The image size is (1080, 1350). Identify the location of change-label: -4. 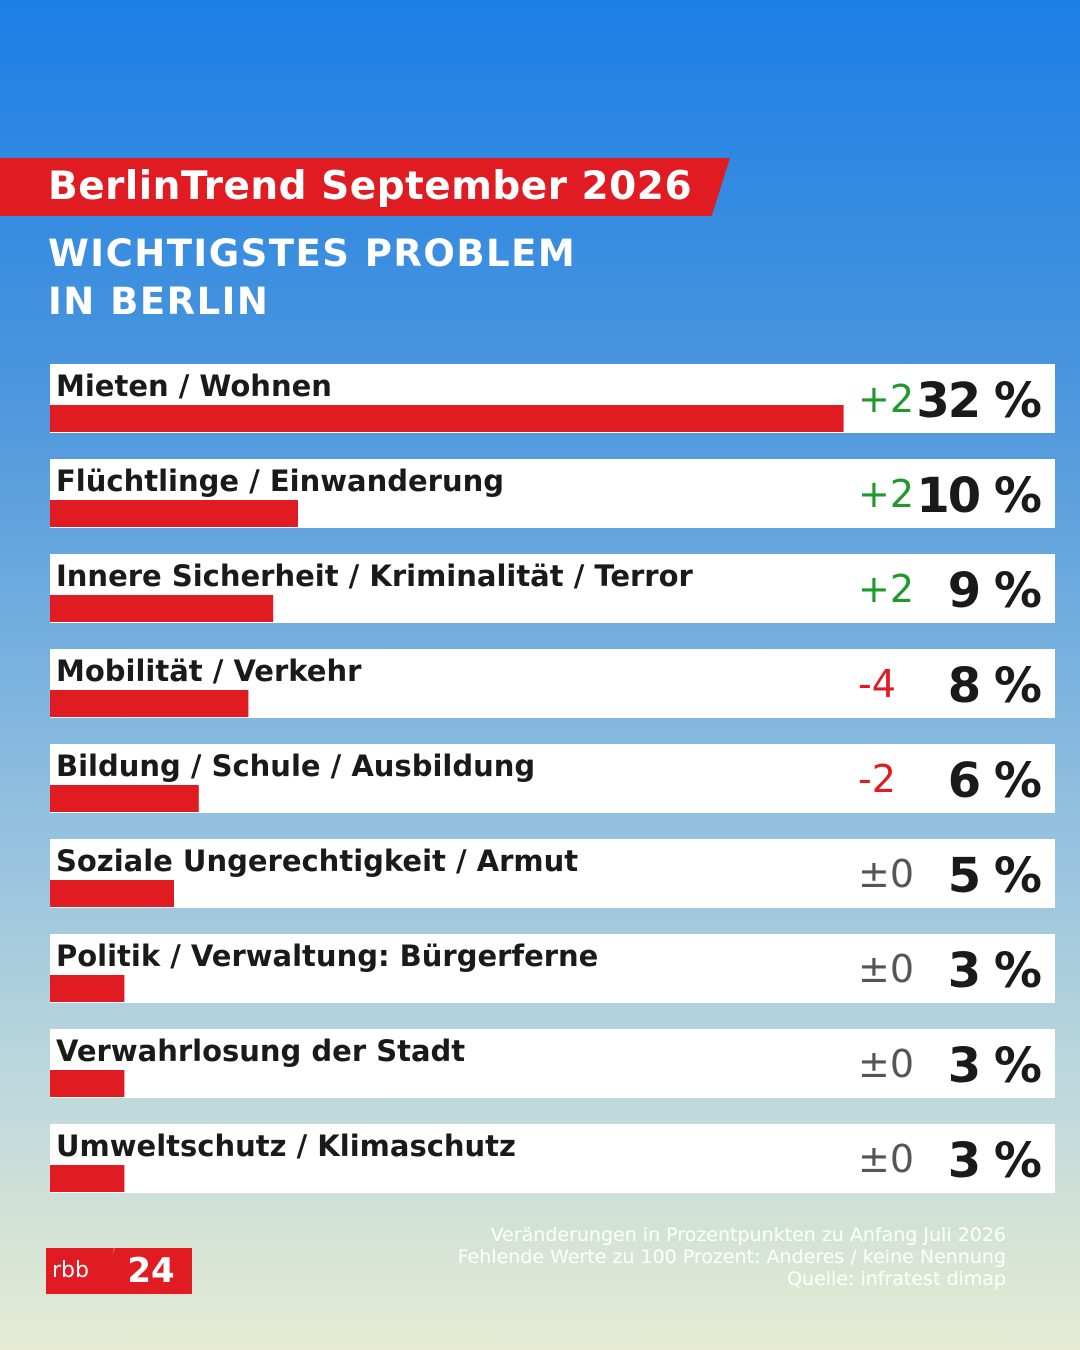
(877, 684).